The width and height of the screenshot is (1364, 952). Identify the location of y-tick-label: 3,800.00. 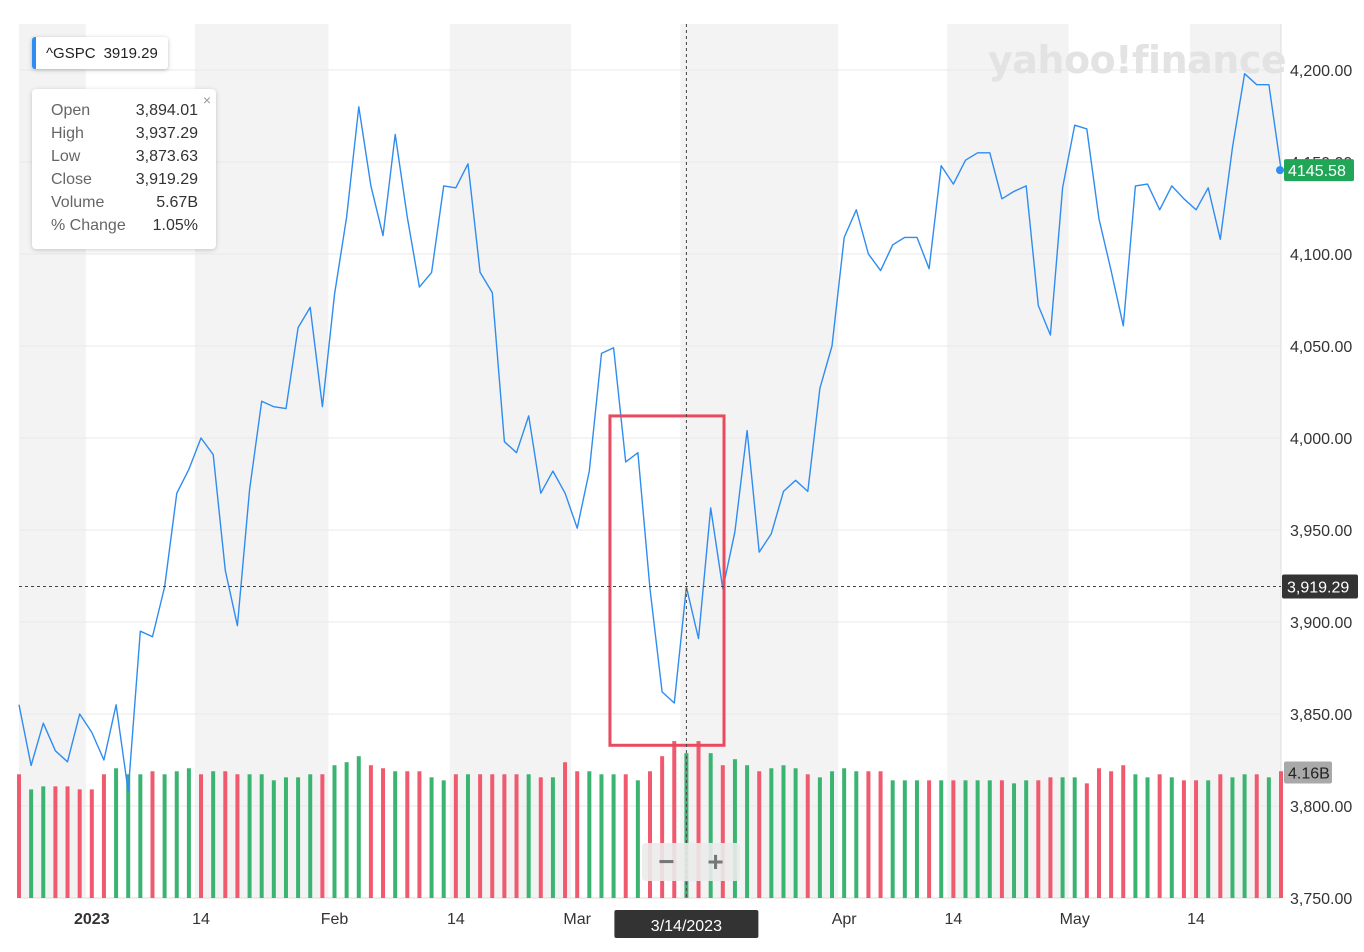
(1321, 807).